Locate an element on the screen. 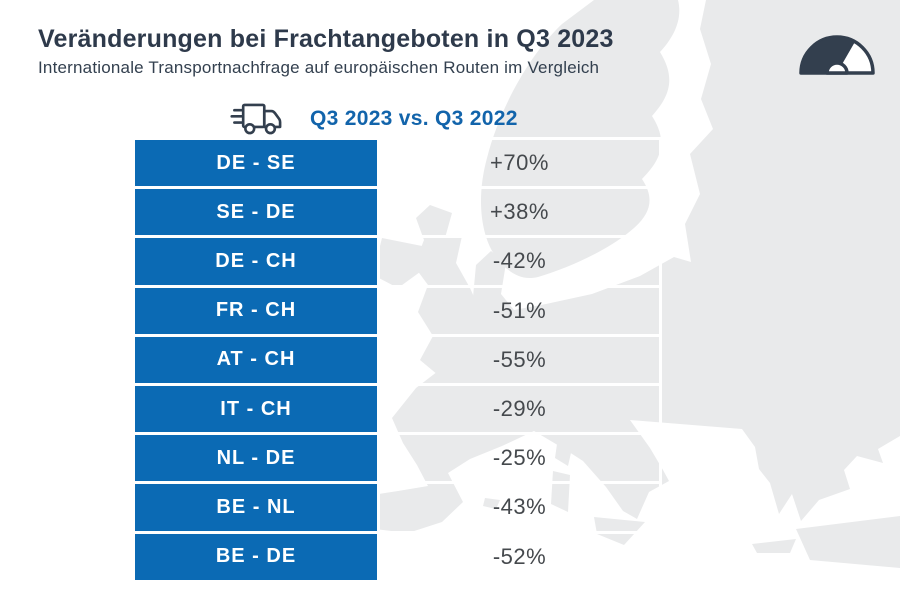  table-row: BE - DE -52% is located at coordinates (398, 558).